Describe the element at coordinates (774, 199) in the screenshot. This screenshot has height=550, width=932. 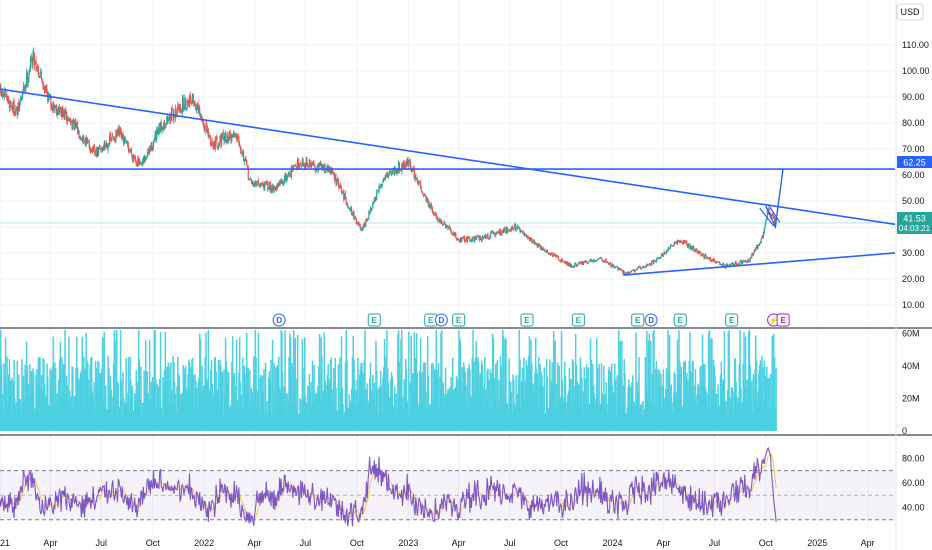
I see `projection-path` at that location.